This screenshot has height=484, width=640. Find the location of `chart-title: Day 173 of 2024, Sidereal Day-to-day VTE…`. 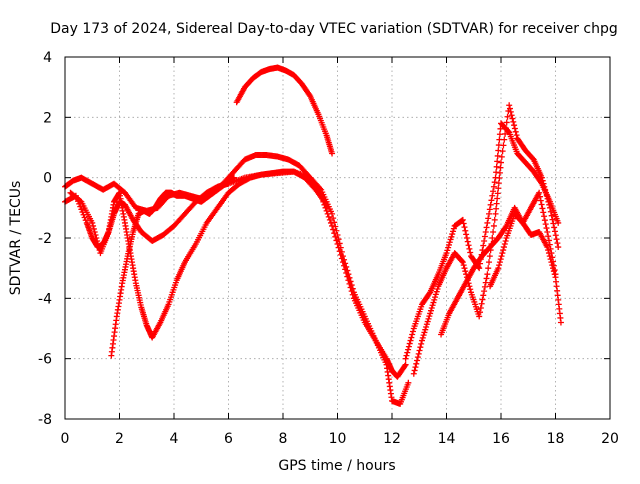

chart-title: Day 173 of 2024, Sidereal Day-to-day VTE… is located at coordinates (334, 29).